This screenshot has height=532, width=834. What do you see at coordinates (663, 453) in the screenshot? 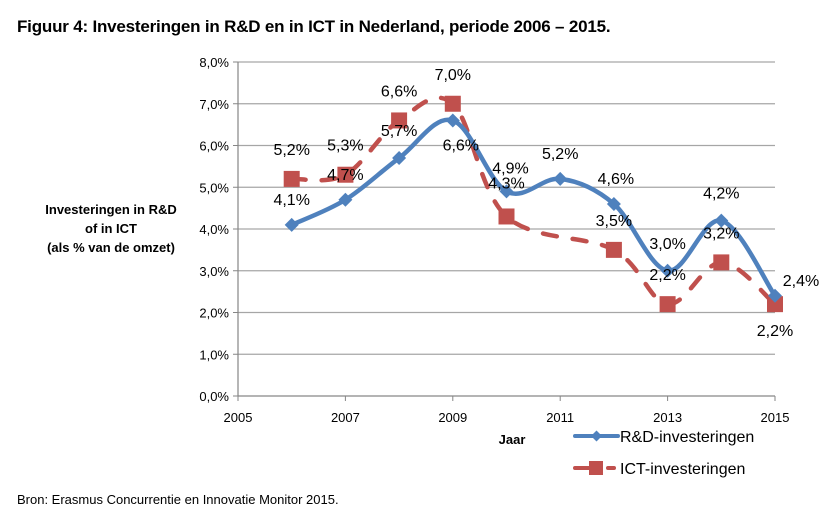
I see `legend: R&D-investeringen ICT-investeringen` at bounding box center [663, 453].